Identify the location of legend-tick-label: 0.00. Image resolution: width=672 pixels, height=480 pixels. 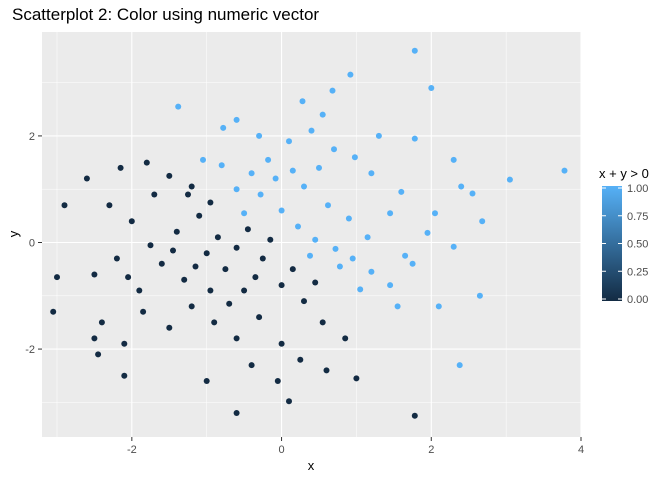
(637, 300).